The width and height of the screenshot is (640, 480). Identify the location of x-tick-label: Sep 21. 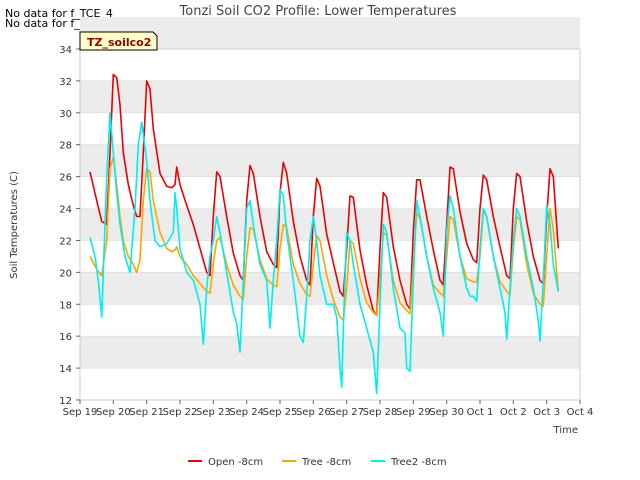
(146, 412).